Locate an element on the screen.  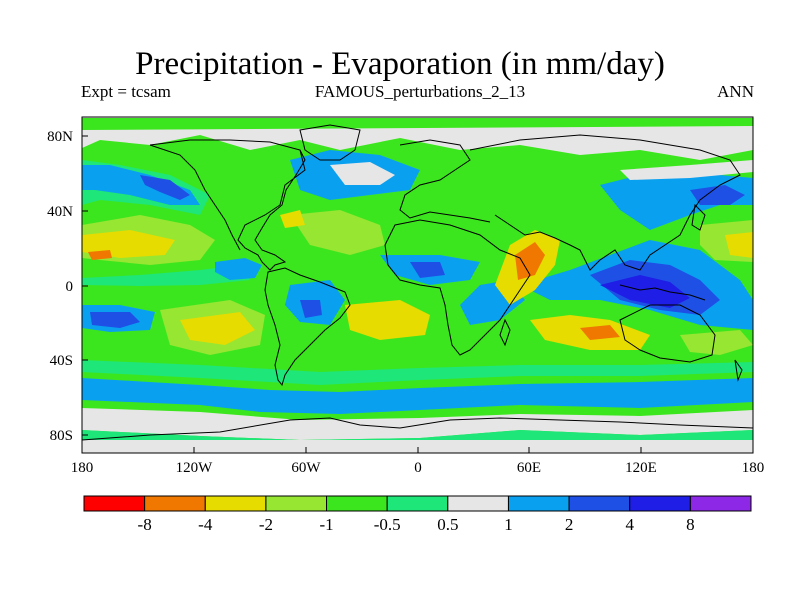
southern-ocean-grey-band is located at coordinates (417, 424).